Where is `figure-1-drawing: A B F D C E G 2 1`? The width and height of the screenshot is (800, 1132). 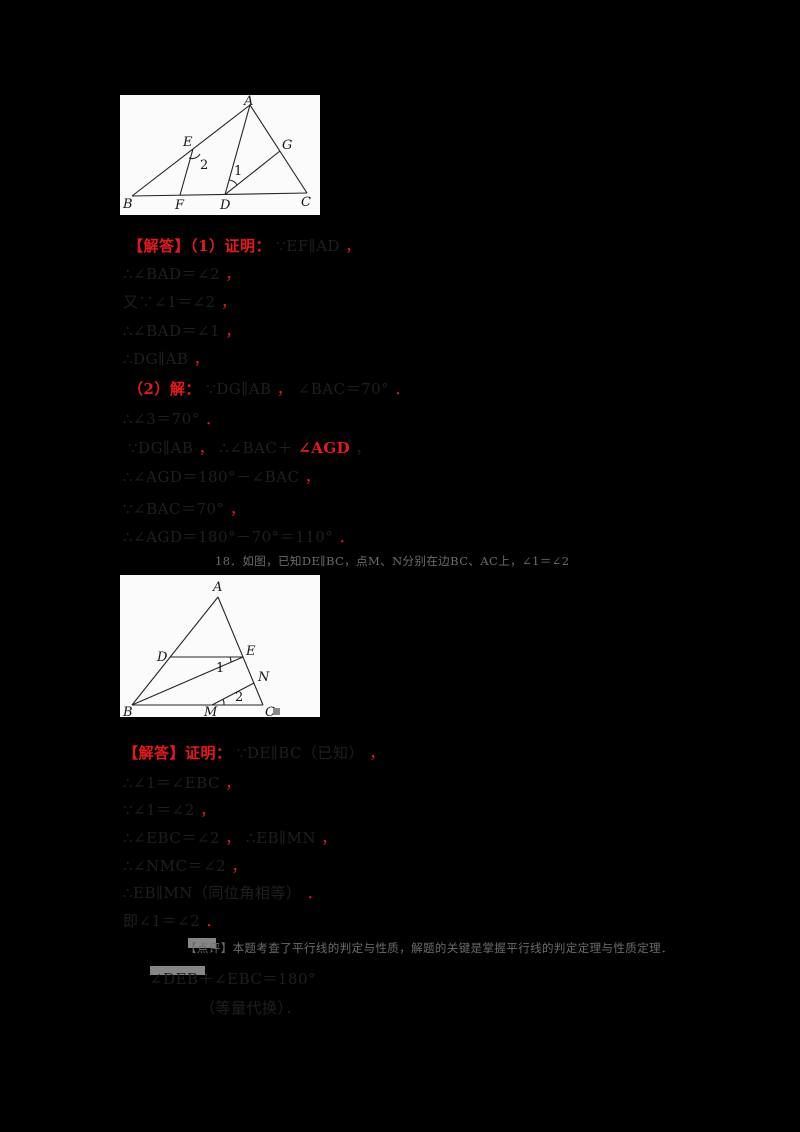 figure-1-drawing: A B F D C E G 2 1 is located at coordinates (216, 154).